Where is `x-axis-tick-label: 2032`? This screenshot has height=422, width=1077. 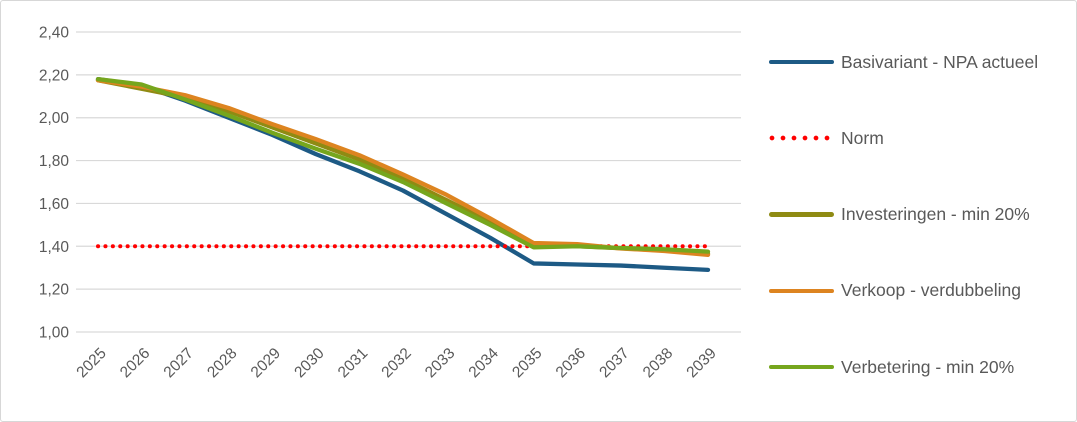
x-axis-tick-label: 2032 is located at coordinates (396, 363).